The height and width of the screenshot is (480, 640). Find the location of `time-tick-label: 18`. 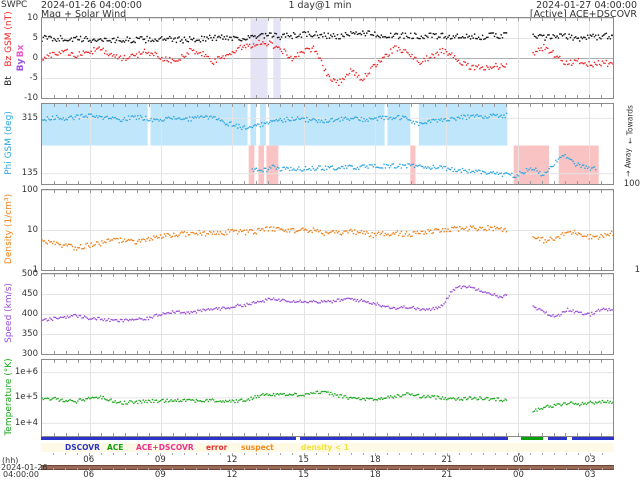

time-tick-label: 18 is located at coordinates (375, 460).